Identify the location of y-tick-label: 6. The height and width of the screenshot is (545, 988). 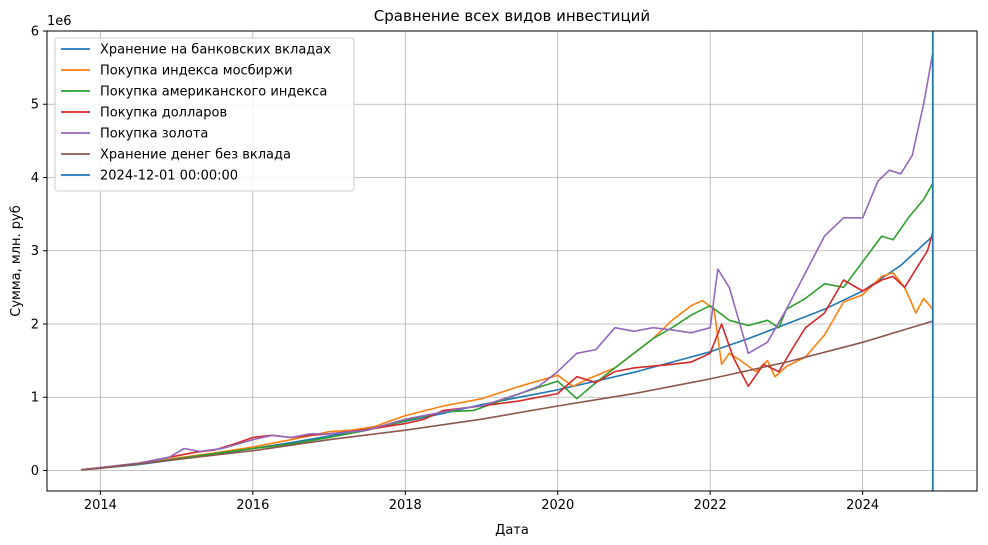
(35, 32).